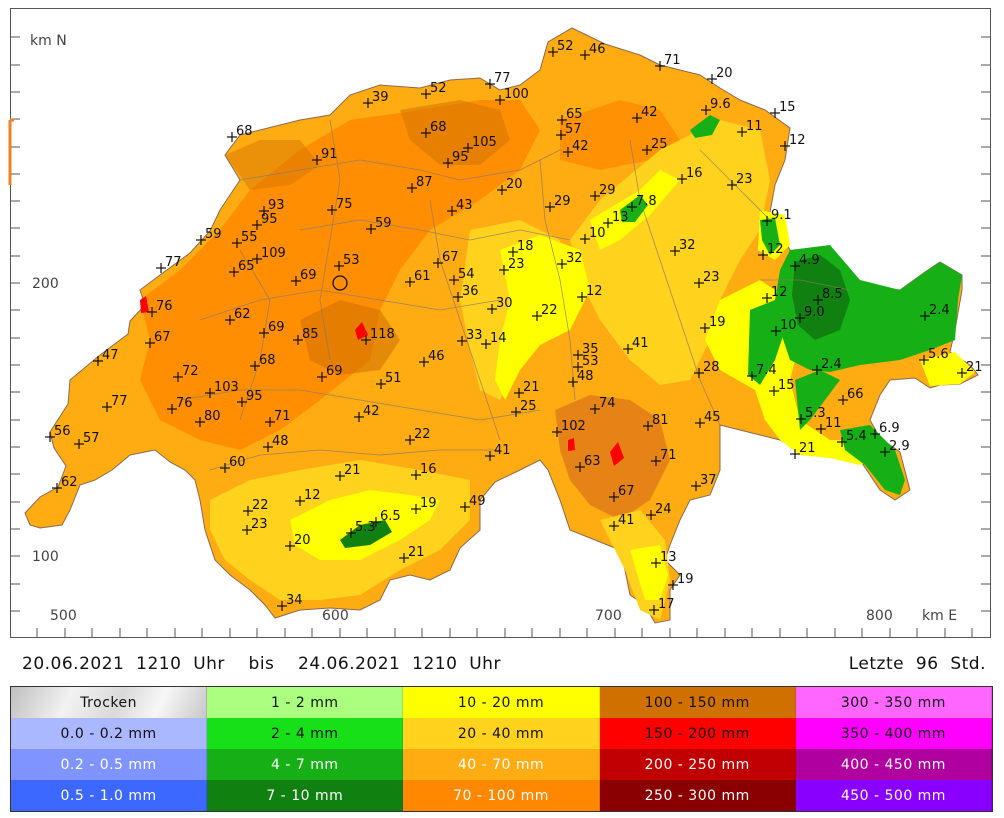 The height and width of the screenshot is (818, 1004). Describe the element at coordinates (280, 441) in the screenshot. I see `station-value: 48` at that location.